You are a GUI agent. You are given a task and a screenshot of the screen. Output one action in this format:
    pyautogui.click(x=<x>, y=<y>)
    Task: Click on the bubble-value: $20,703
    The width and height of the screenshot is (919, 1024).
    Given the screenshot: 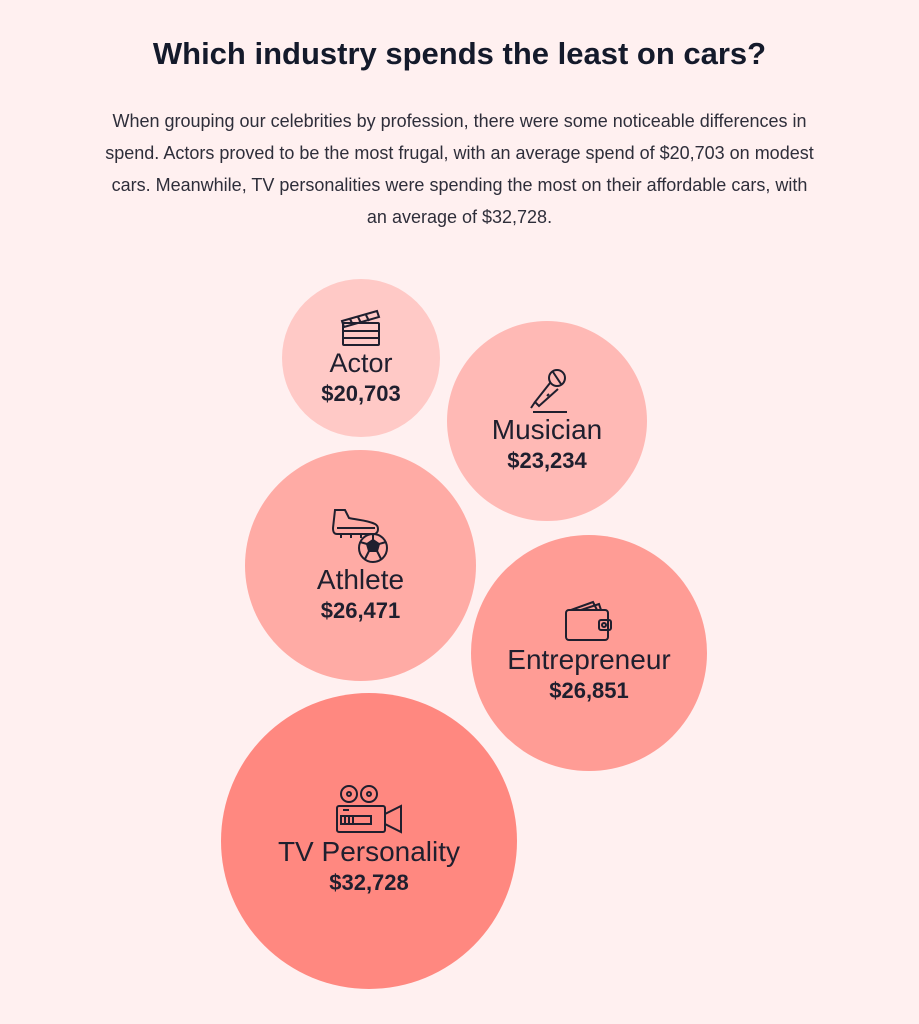 What is the action you would take?
    pyautogui.click(x=361, y=393)
    